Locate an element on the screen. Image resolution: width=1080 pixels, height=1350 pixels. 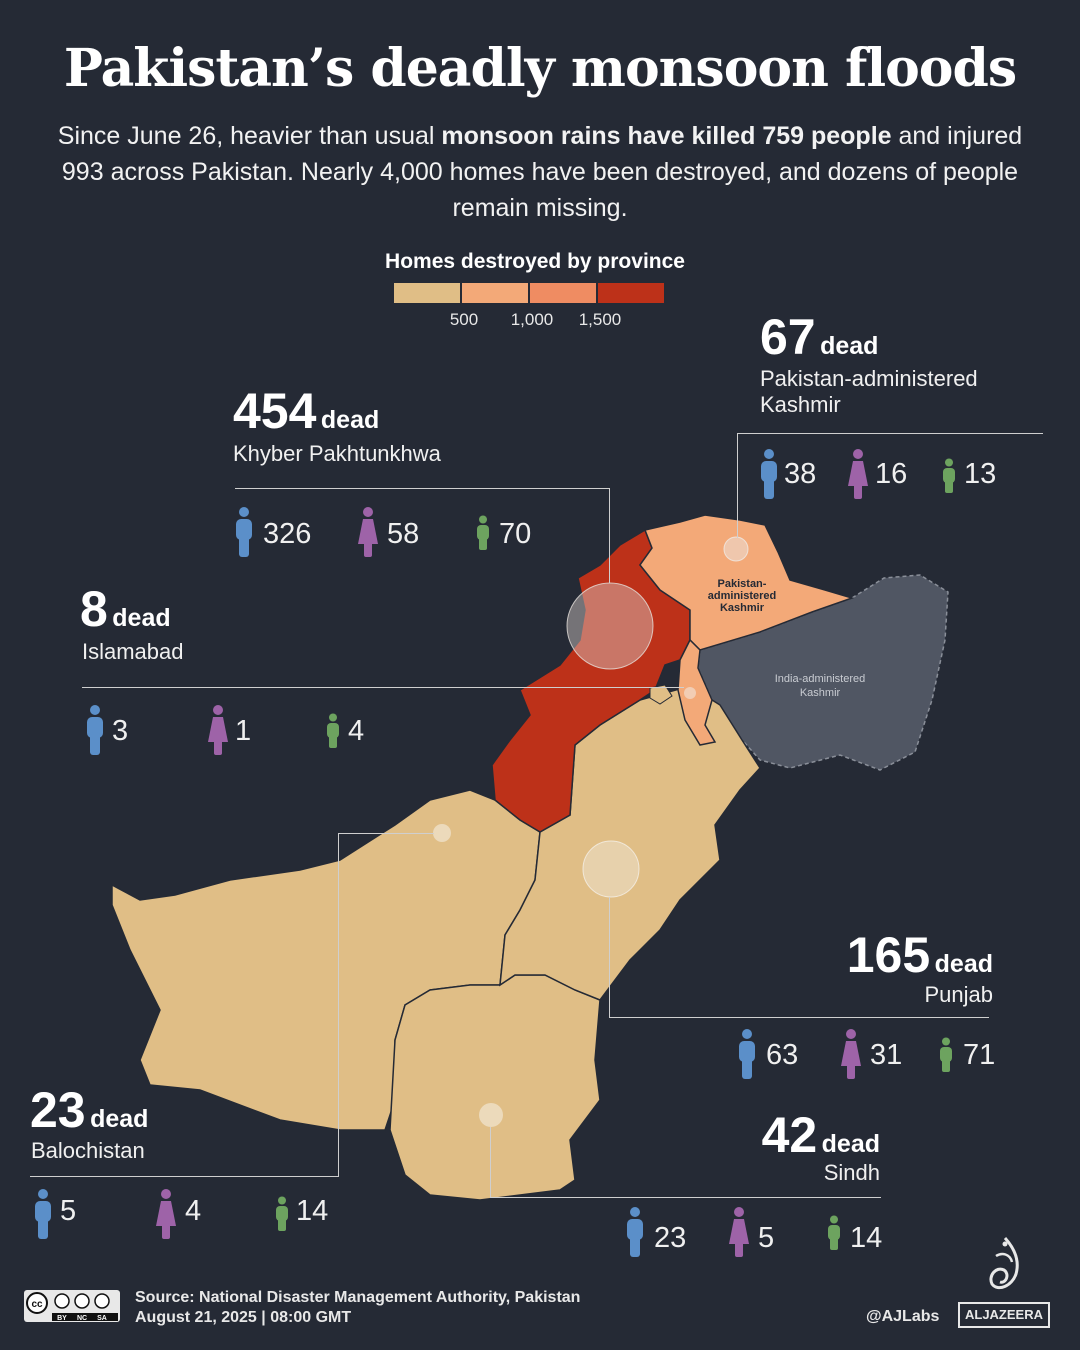
pak-kashmir-label-3: Kashmir is located at coordinates (742, 608).